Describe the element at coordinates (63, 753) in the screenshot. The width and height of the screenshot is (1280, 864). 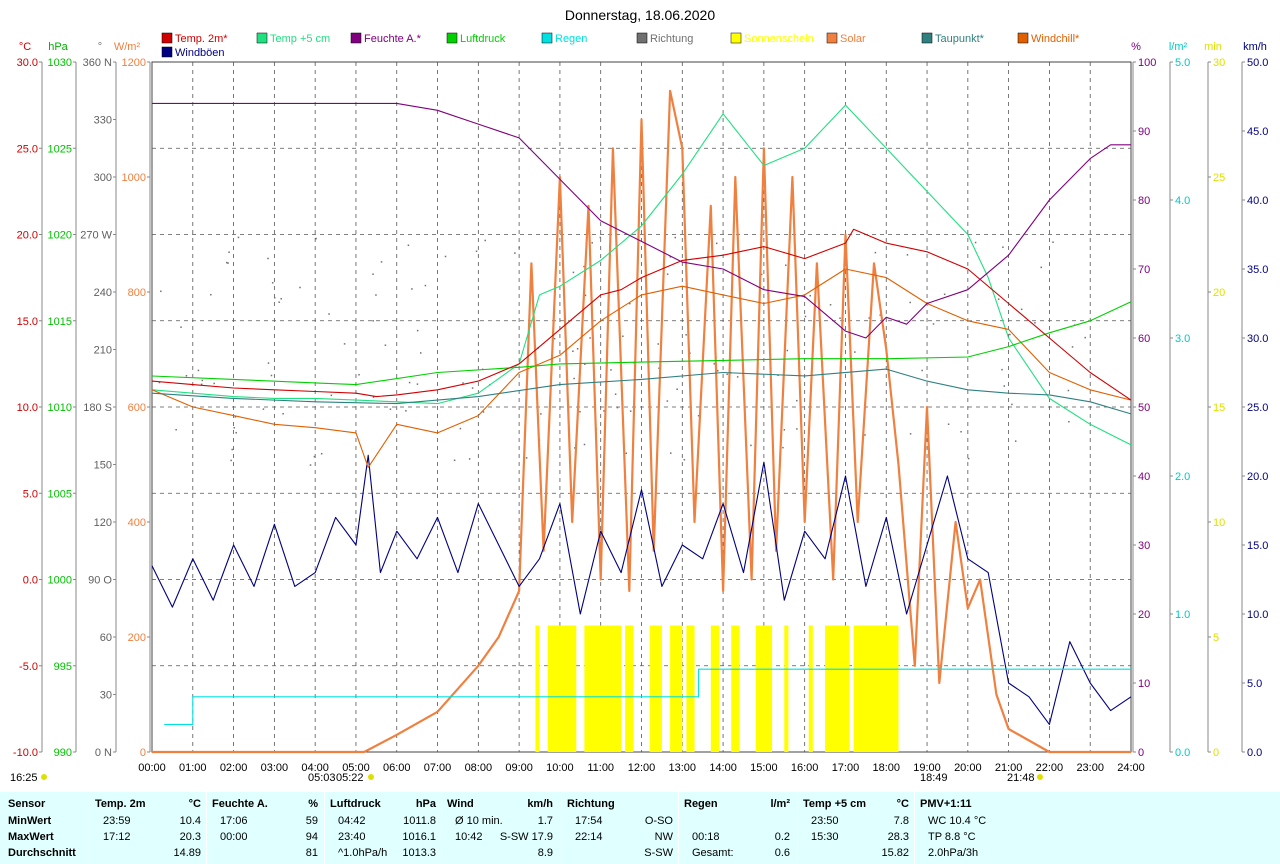
I see `pressure-axis-tick-label: 990` at that location.